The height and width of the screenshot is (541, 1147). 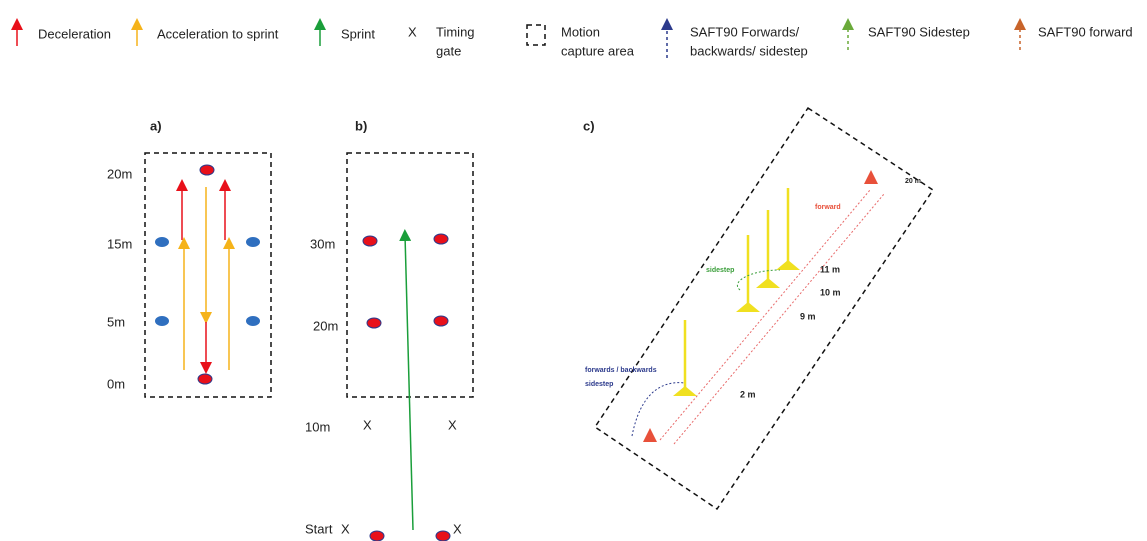 What do you see at coordinates (830, 292) in the screenshot?
I see `annotation: 10 m` at bounding box center [830, 292].